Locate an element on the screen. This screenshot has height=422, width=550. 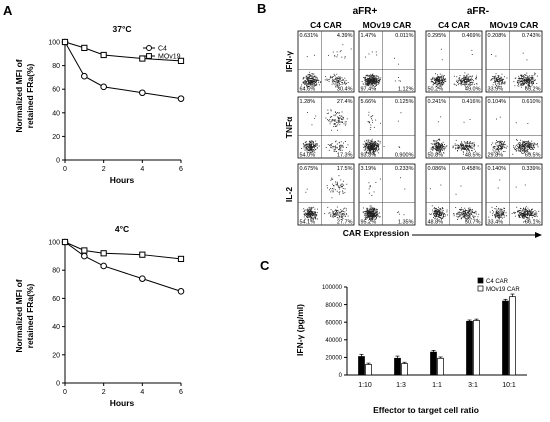
column-title: MOv19 CAR is located at coordinates (387, 25).